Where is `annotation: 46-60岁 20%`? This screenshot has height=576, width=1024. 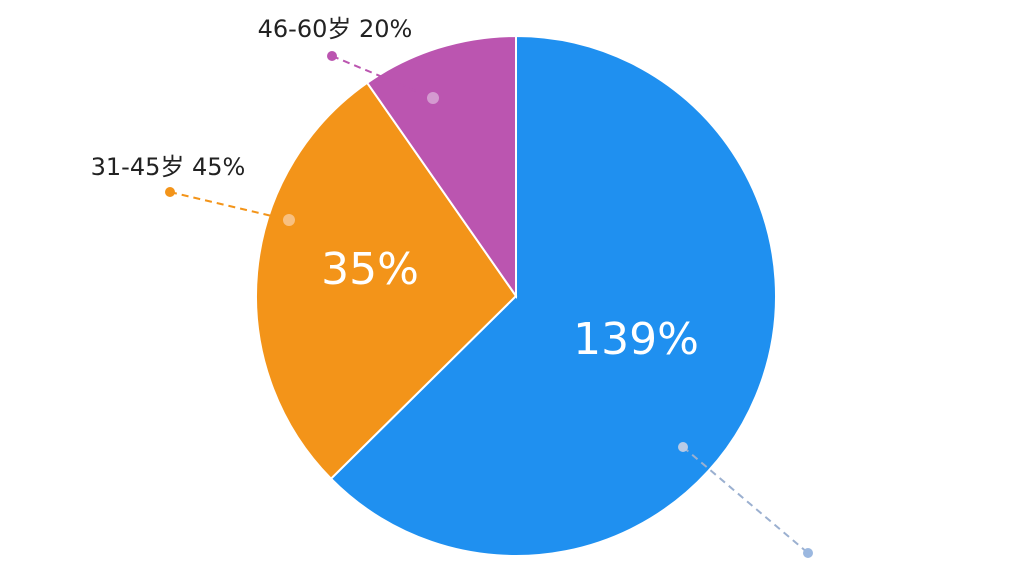
annotation: 46-60岁 20% is located at coordinates (335, 29).